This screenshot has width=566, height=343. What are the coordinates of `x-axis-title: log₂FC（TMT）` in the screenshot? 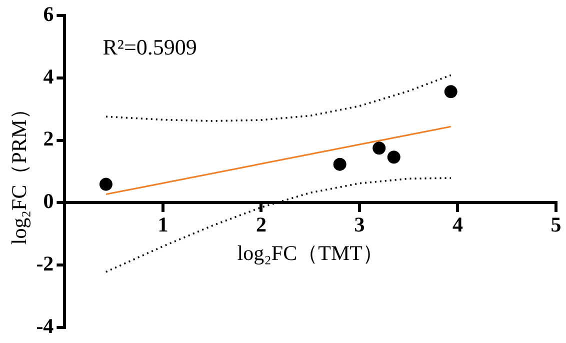 It's located at (310, 252).